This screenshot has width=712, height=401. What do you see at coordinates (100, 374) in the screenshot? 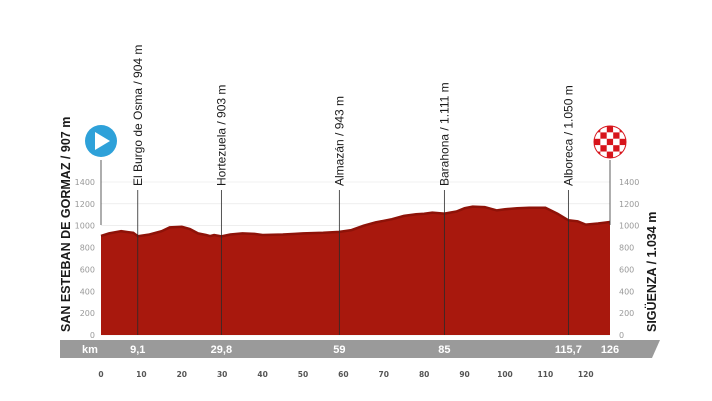
I see `x-tick-label: 0` at bounding box center [100, 374].